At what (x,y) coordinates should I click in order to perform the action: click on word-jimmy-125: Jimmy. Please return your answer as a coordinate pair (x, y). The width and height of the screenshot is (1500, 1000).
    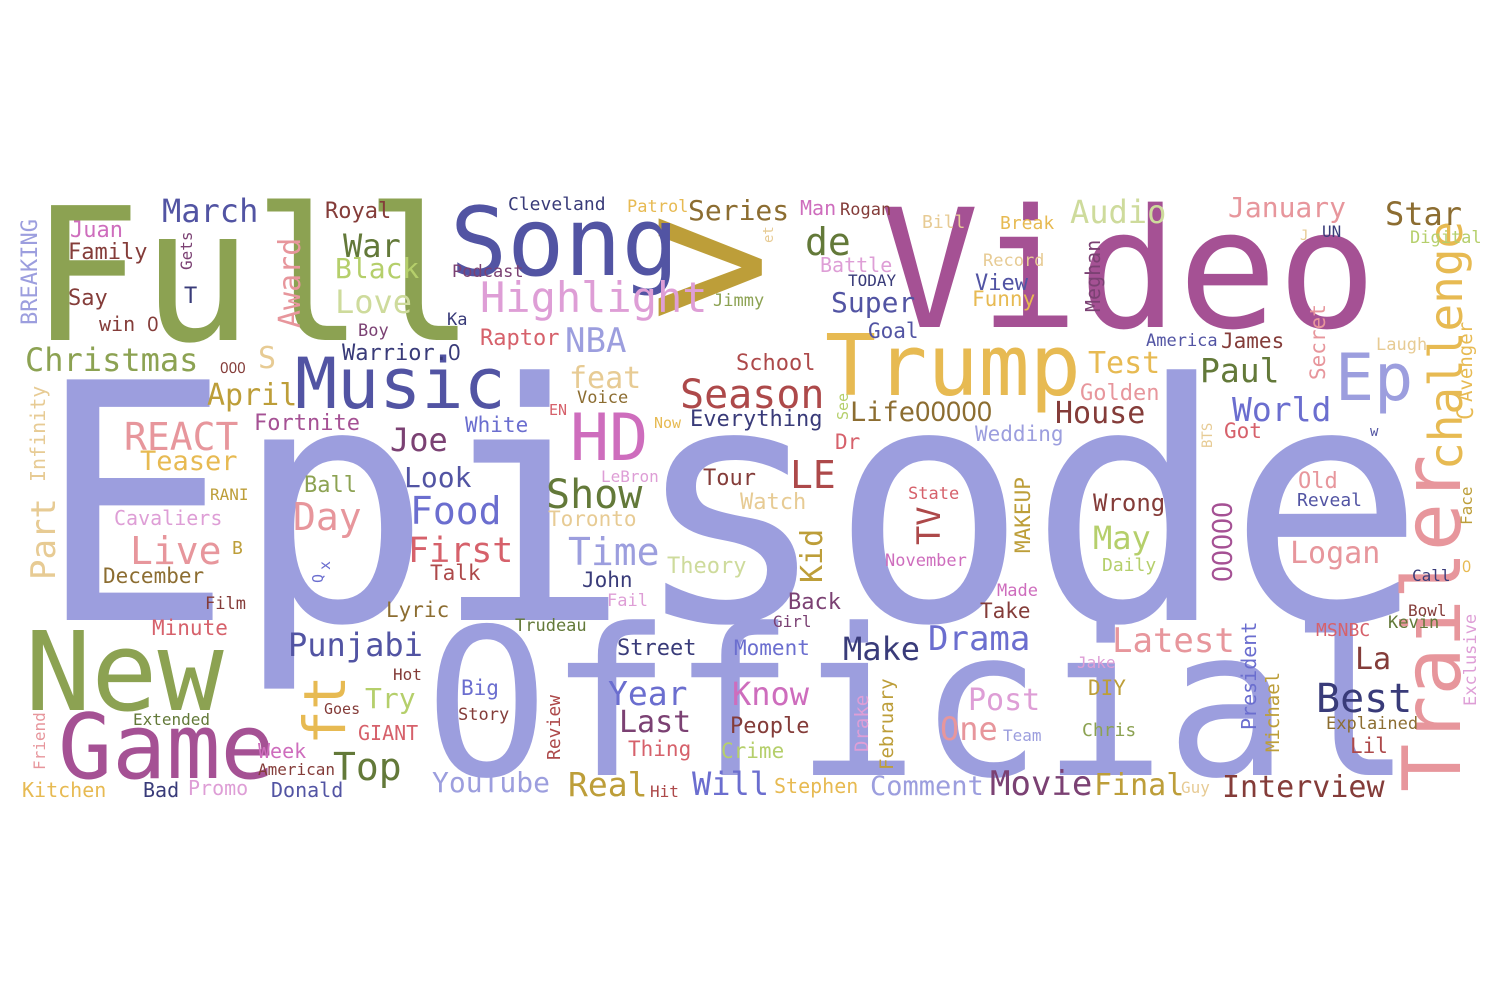
    Looking at the image, I should click on (738, 301).